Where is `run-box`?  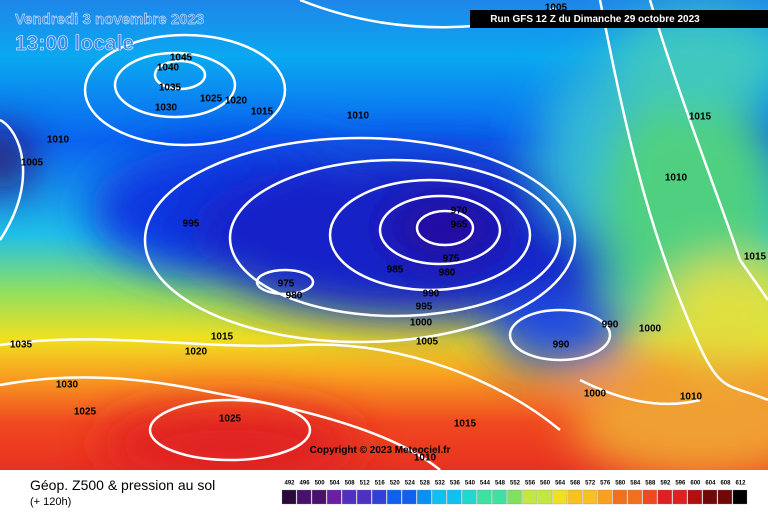
run-box is located at coordinates (619, 19).